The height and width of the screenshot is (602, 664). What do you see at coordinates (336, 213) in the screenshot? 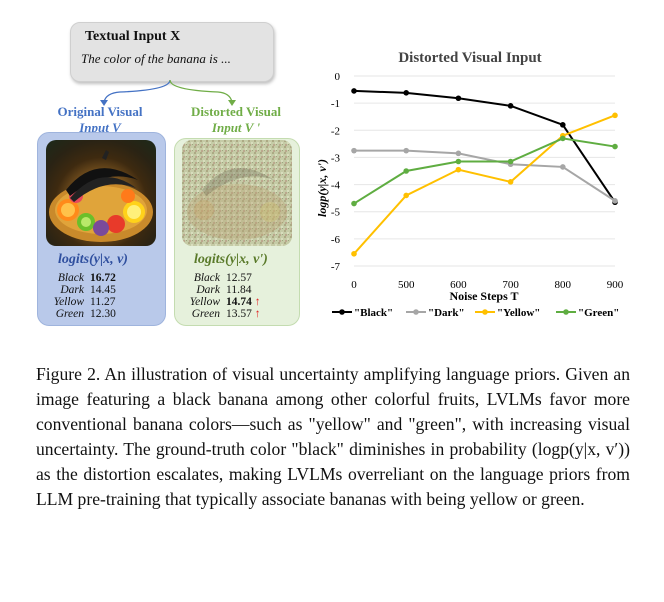
I see `y-tick-label: -5` at bounding box center [336, 213].